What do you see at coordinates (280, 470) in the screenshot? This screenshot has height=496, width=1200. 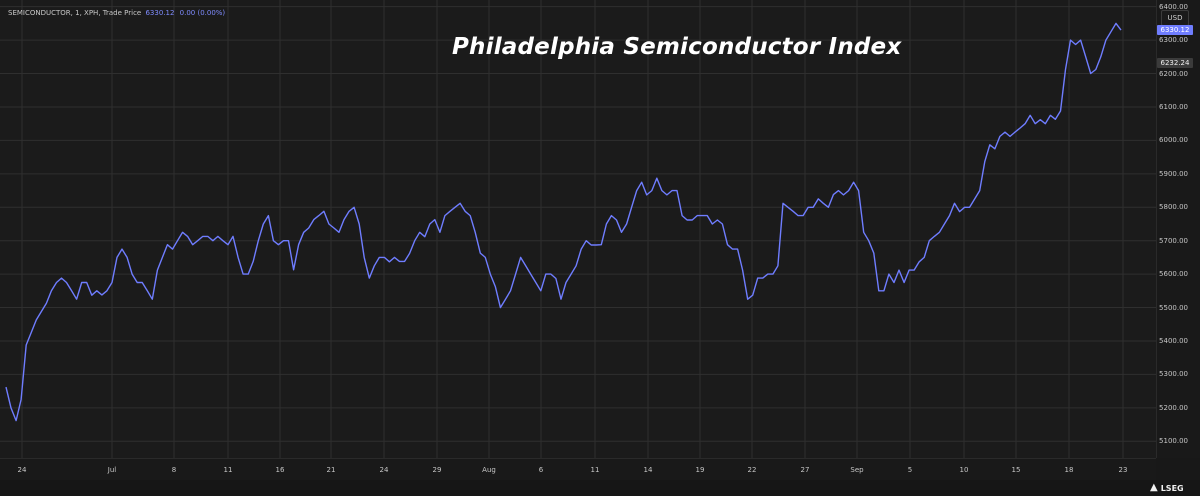 I see `x-tick-label: 16` at bounding box center [280, 470].